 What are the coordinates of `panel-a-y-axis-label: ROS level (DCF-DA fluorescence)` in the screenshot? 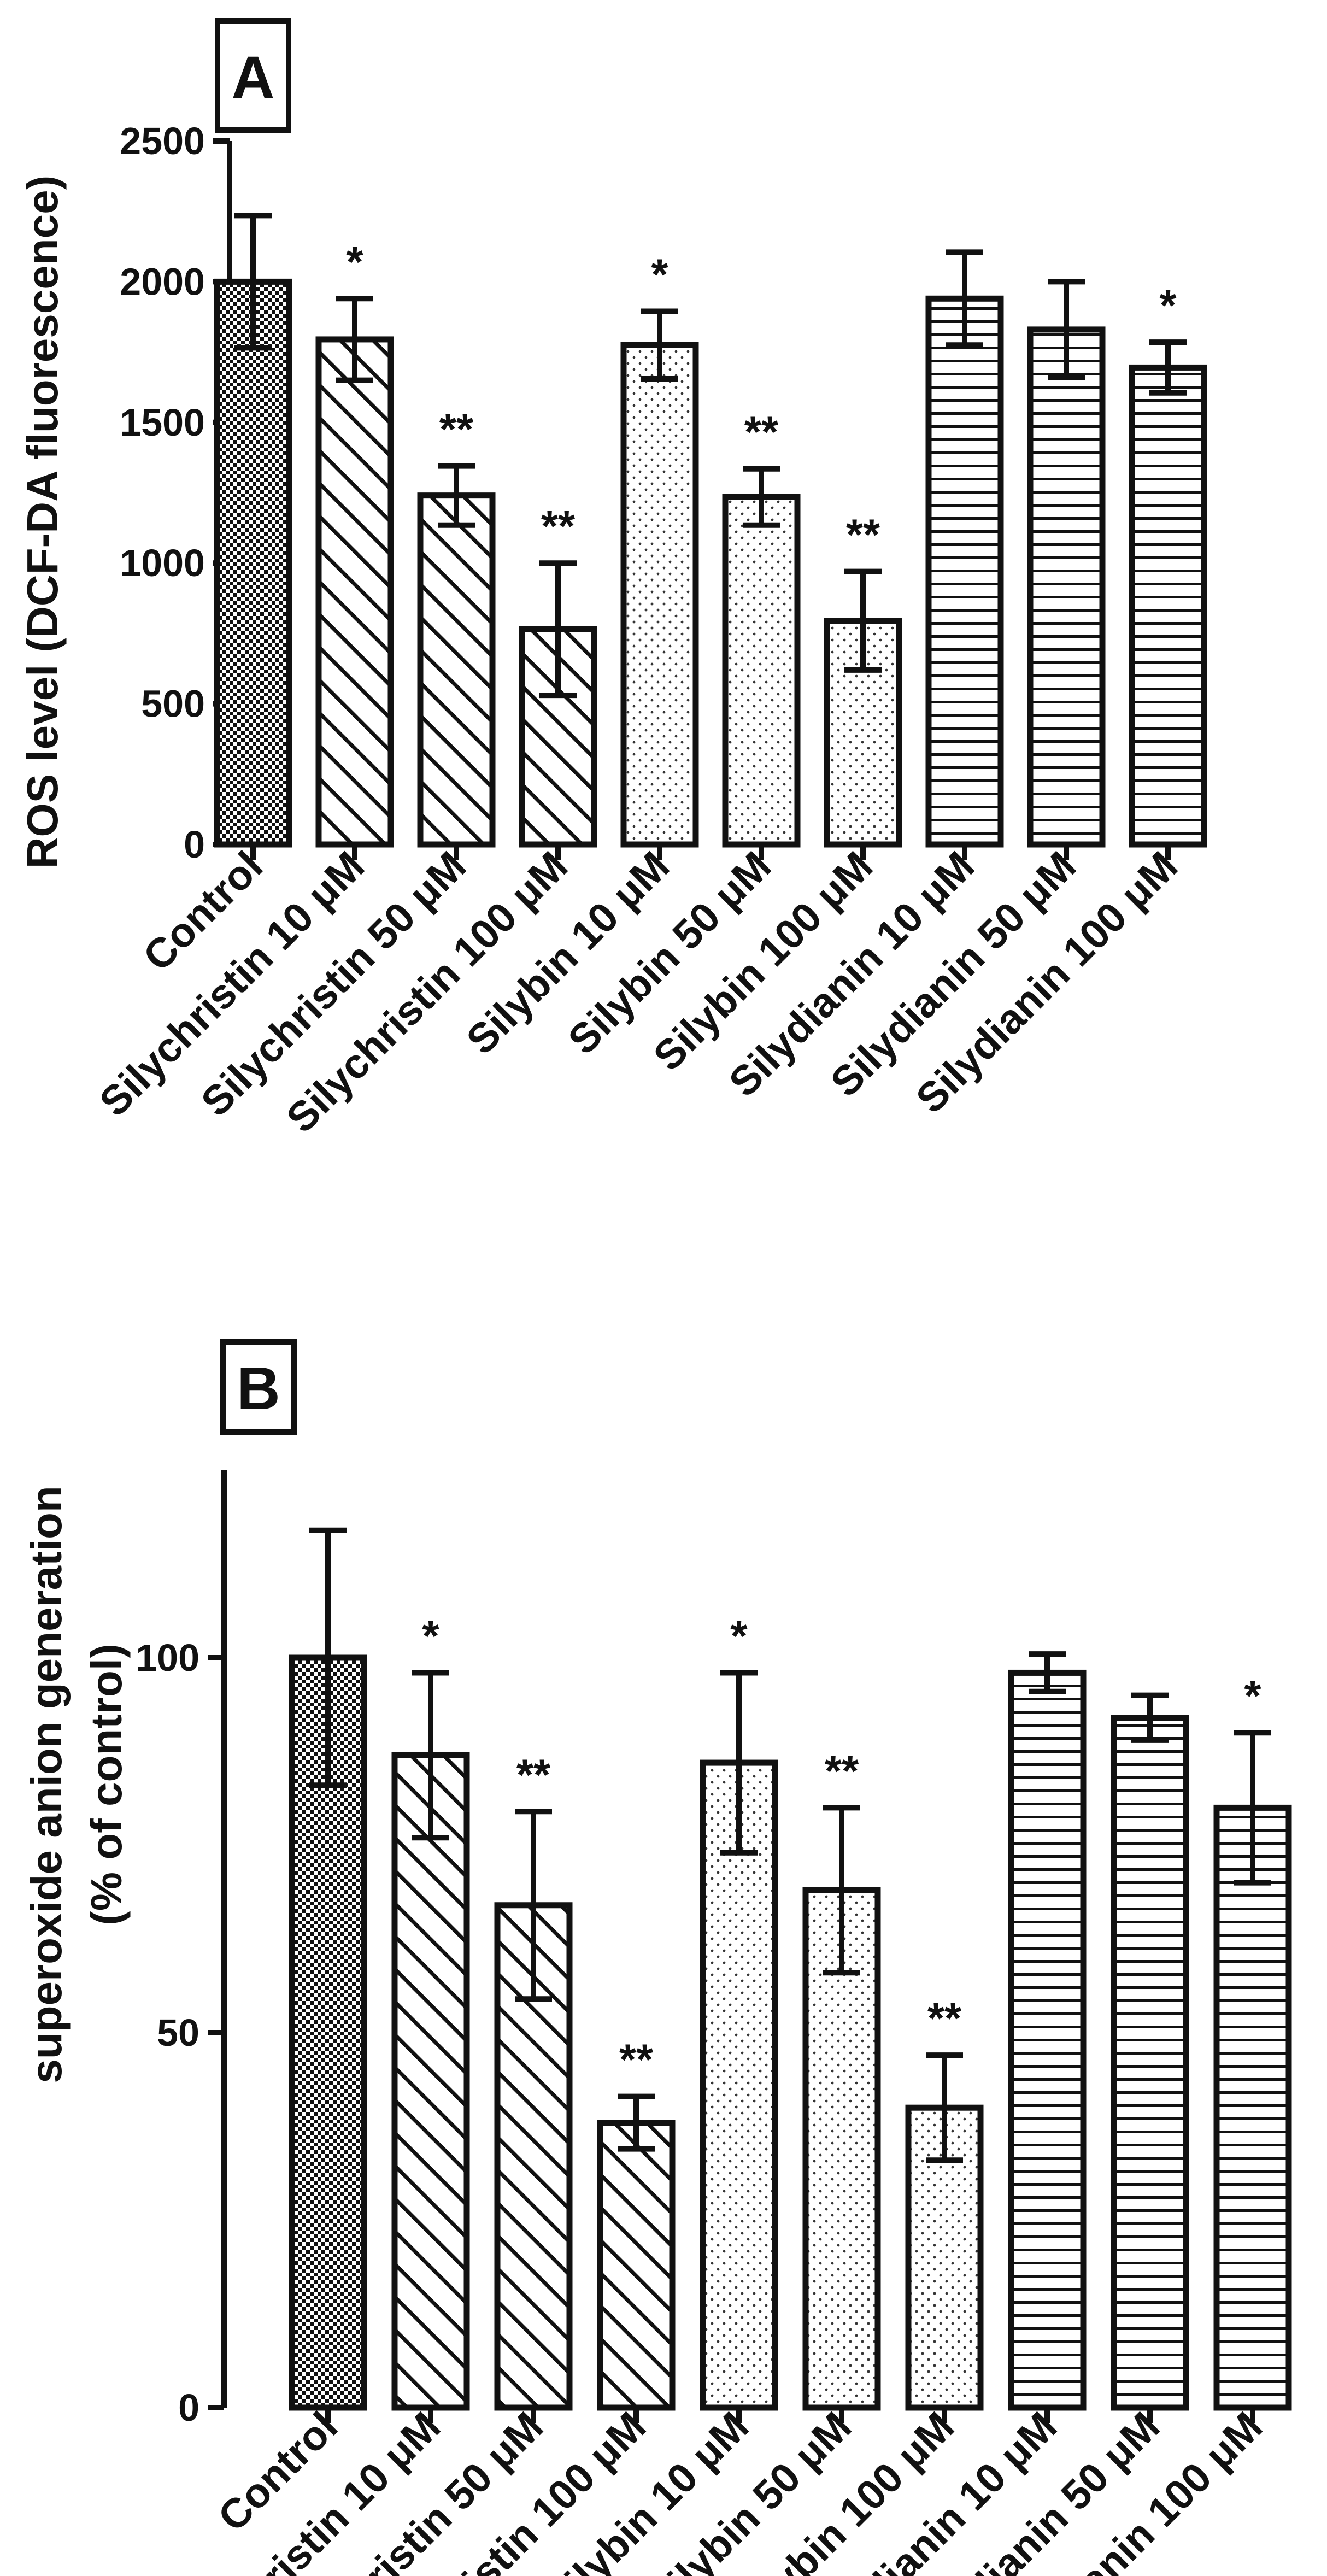 It's located at (42, 522).